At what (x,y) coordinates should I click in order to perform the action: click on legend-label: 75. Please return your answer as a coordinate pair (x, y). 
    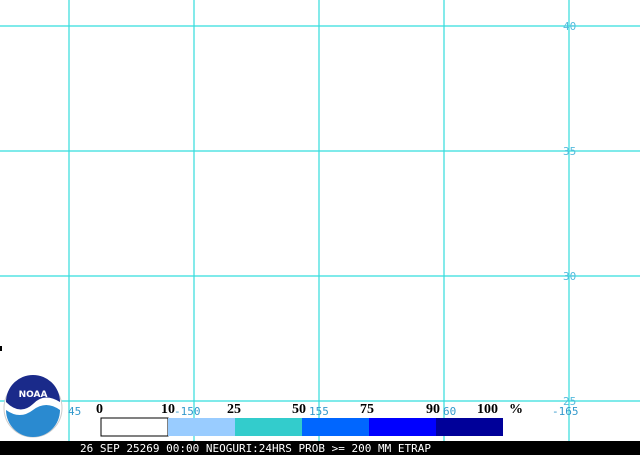
    Looking at the image, I should click on (367, 409).